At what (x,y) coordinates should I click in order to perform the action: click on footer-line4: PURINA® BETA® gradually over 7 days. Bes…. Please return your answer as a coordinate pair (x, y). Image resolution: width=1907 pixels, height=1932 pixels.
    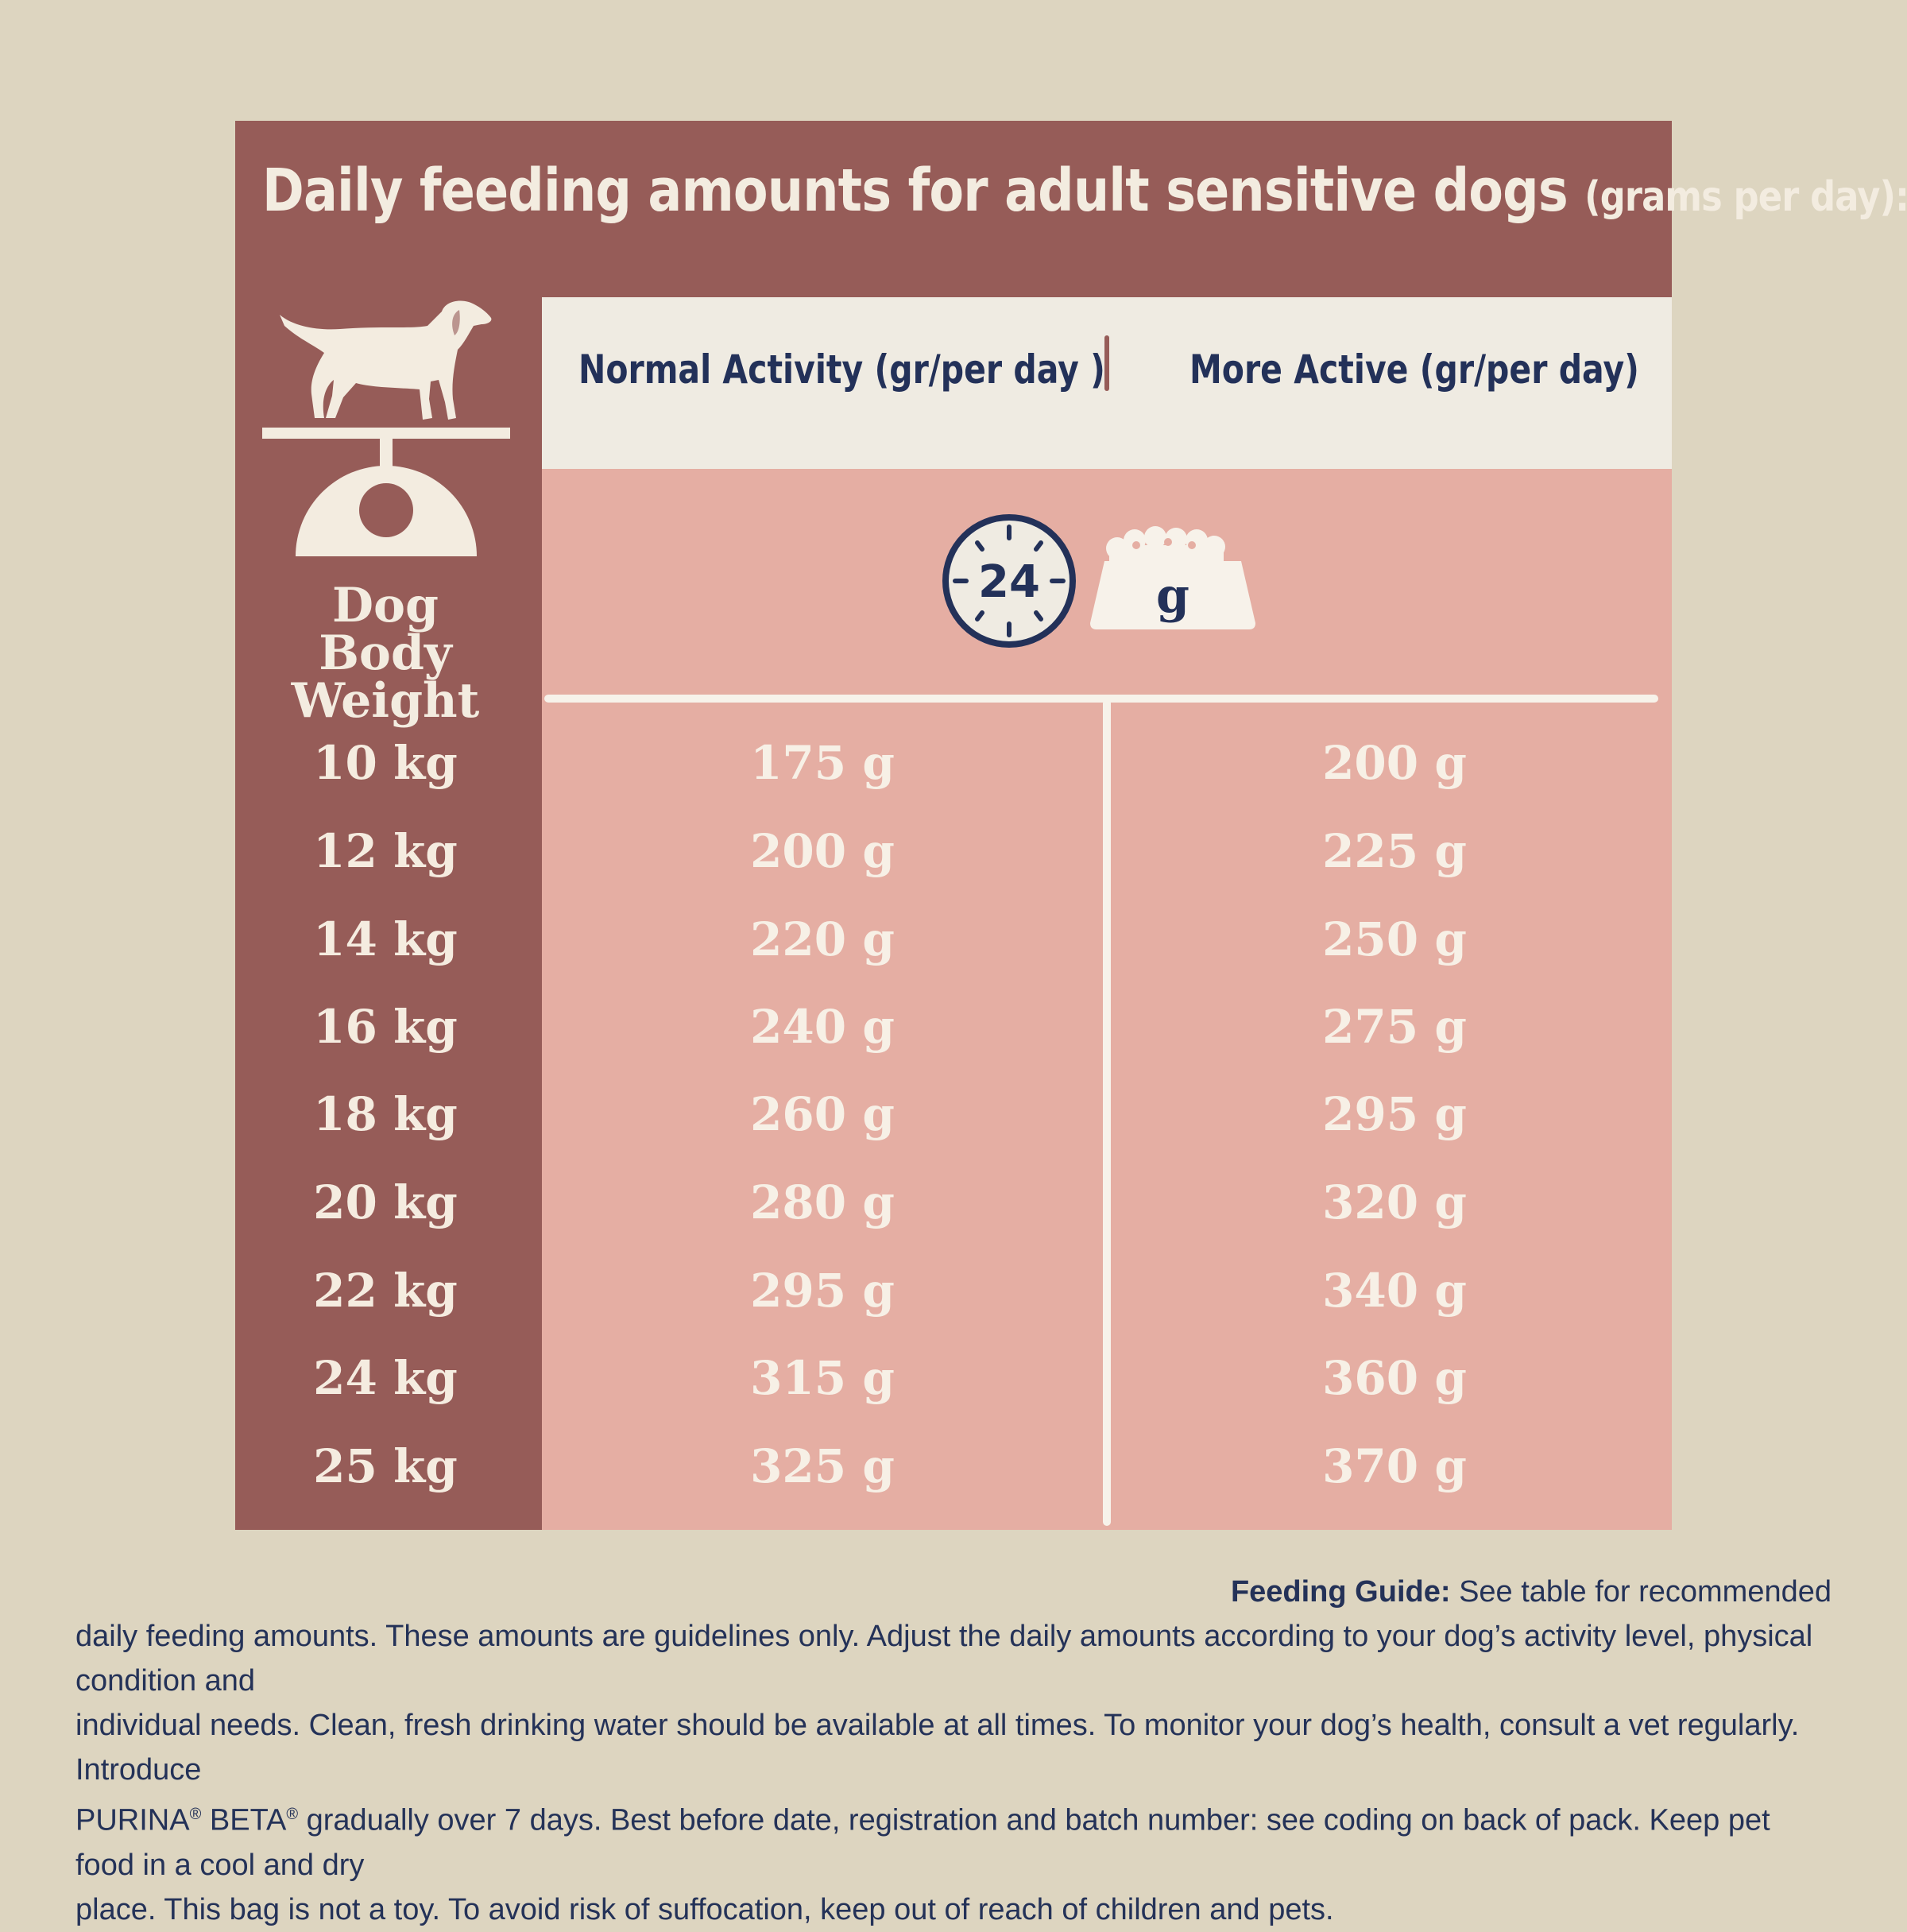
    Looking at the image, I should click on (953, 1839).